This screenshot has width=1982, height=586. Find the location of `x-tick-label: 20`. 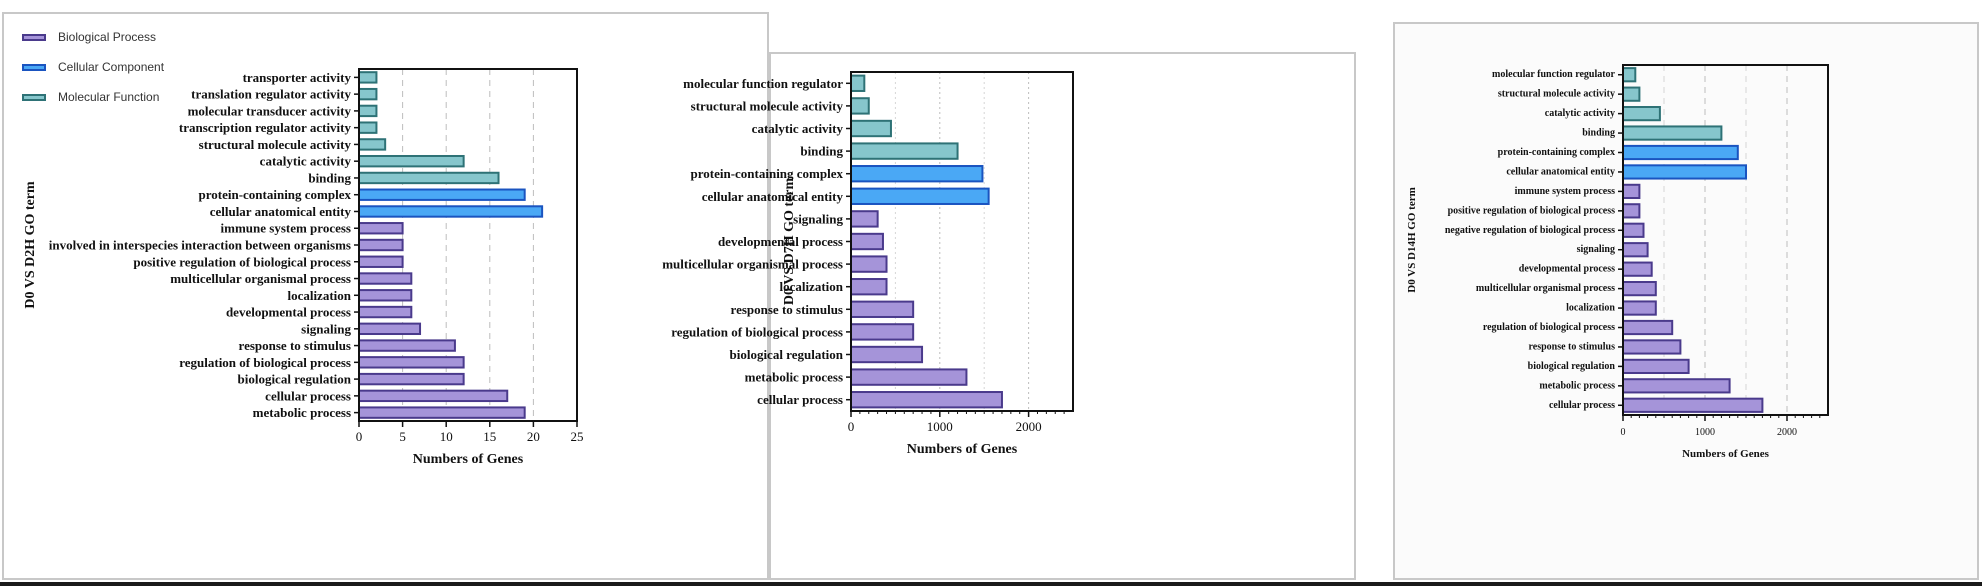

x-tick-label: 20 is located at coordinates (533, 436).